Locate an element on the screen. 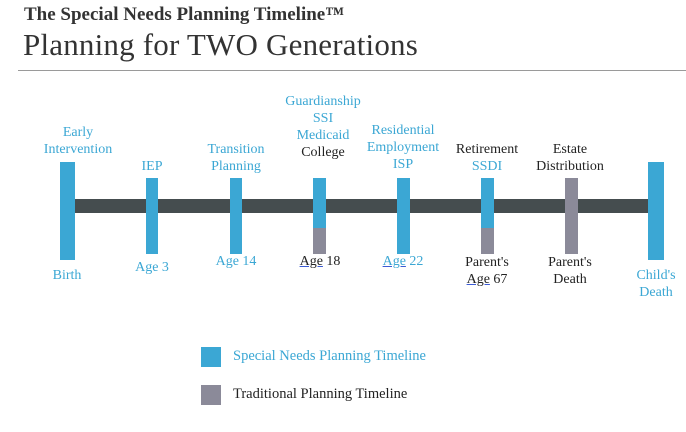  label-birth: Birth is located at coordinates (67, 275).